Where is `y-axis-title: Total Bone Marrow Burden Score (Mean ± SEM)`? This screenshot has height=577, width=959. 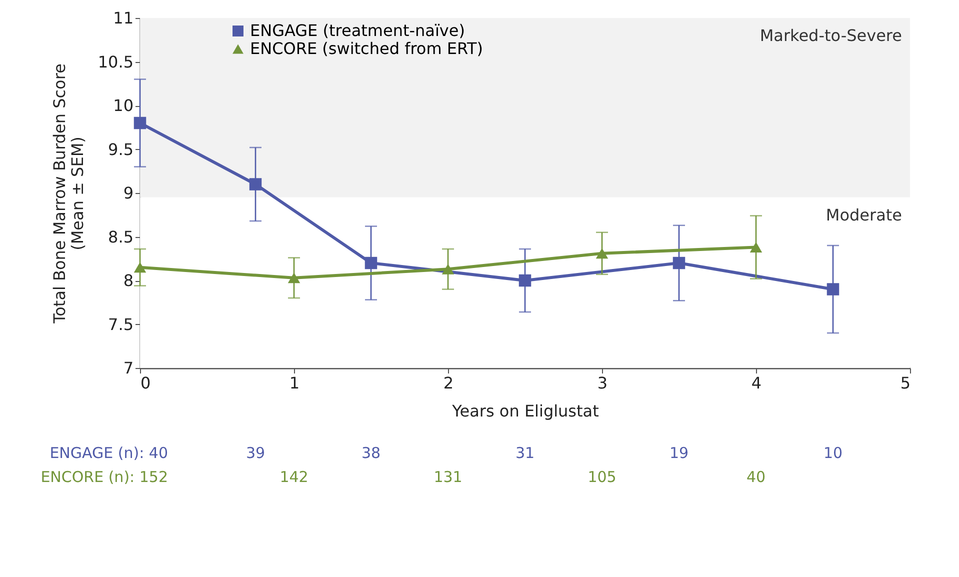
y-axis-title: Total Bone Marrow Burden Score (Mean ± SEM) is located at coordinates (68, 194).